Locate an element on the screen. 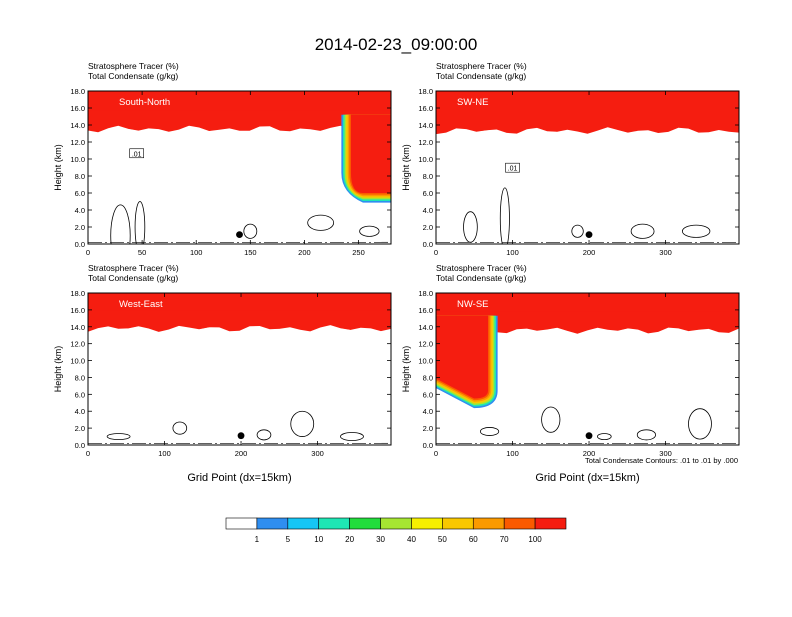 This screenshot has height=617, width=792. plot-area is located at coordinates (239, 369).